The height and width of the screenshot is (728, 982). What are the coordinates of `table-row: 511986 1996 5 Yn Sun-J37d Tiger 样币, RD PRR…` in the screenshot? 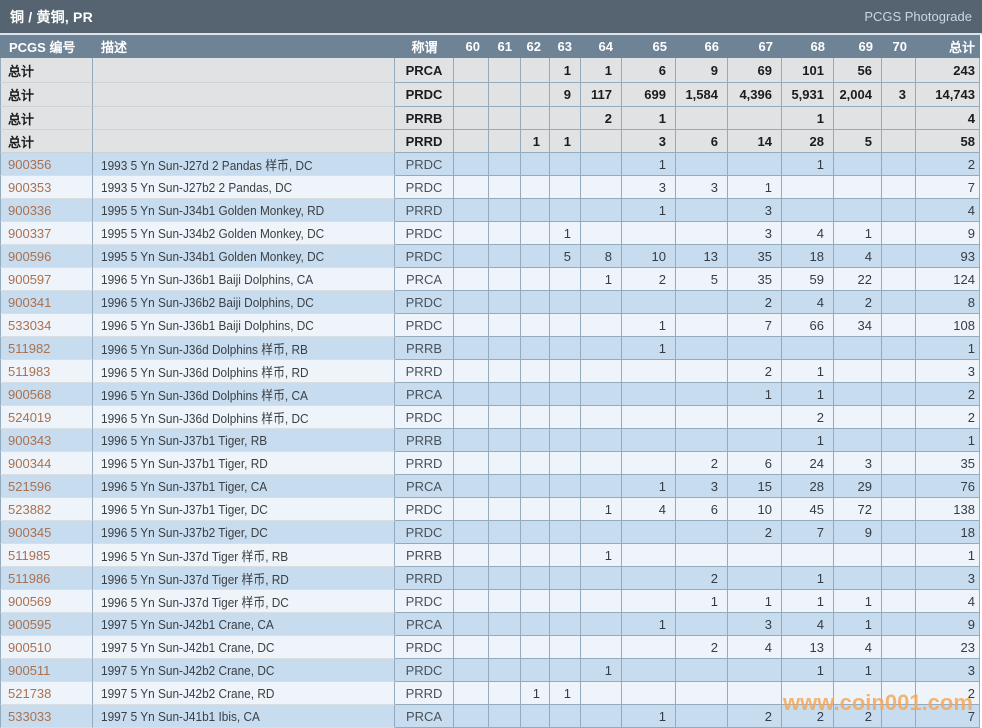 It's located at (490, 578).